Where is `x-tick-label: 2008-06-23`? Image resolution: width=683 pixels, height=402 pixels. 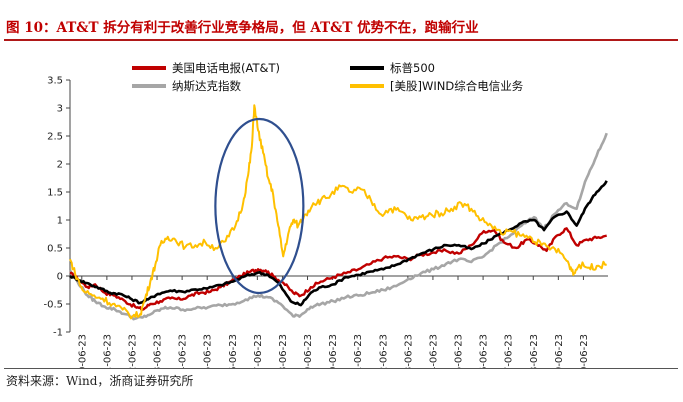 x-tick-label: 2008-06-23 is located at coordinates (283, 351).